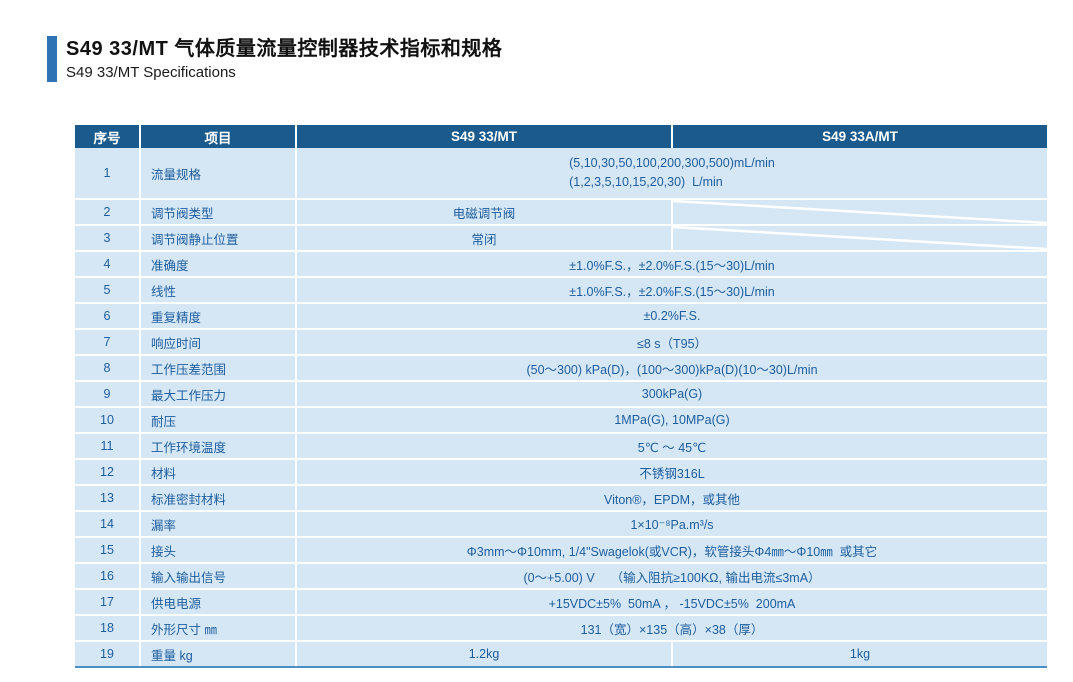 This screenshot has height=682, width=1073. Describe the element at coordinates (107, 264) in the screenshot. I see `row-number-cell: 4` at that location.